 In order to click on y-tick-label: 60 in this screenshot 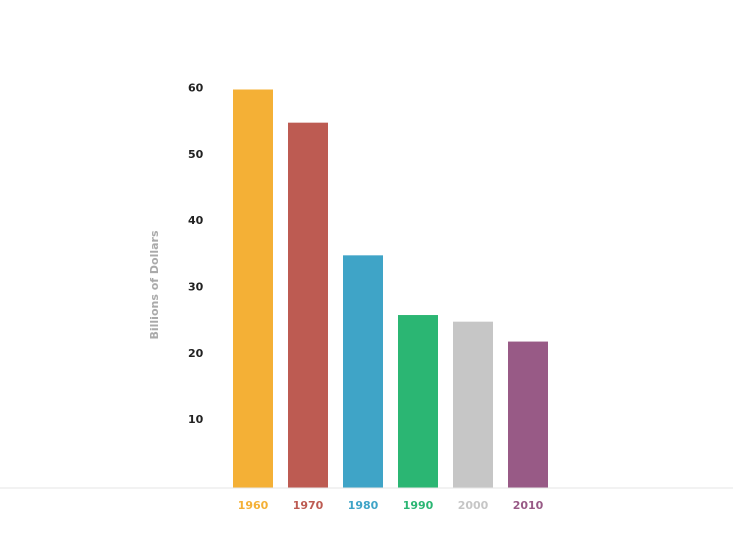, I will do `click(196, 88)`.